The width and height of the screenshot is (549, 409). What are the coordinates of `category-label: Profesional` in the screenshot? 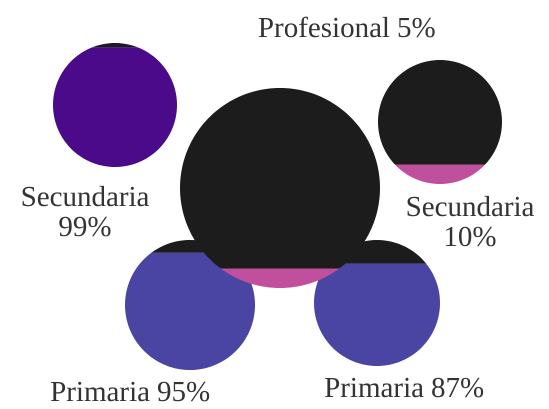 It's located at (324, 28).